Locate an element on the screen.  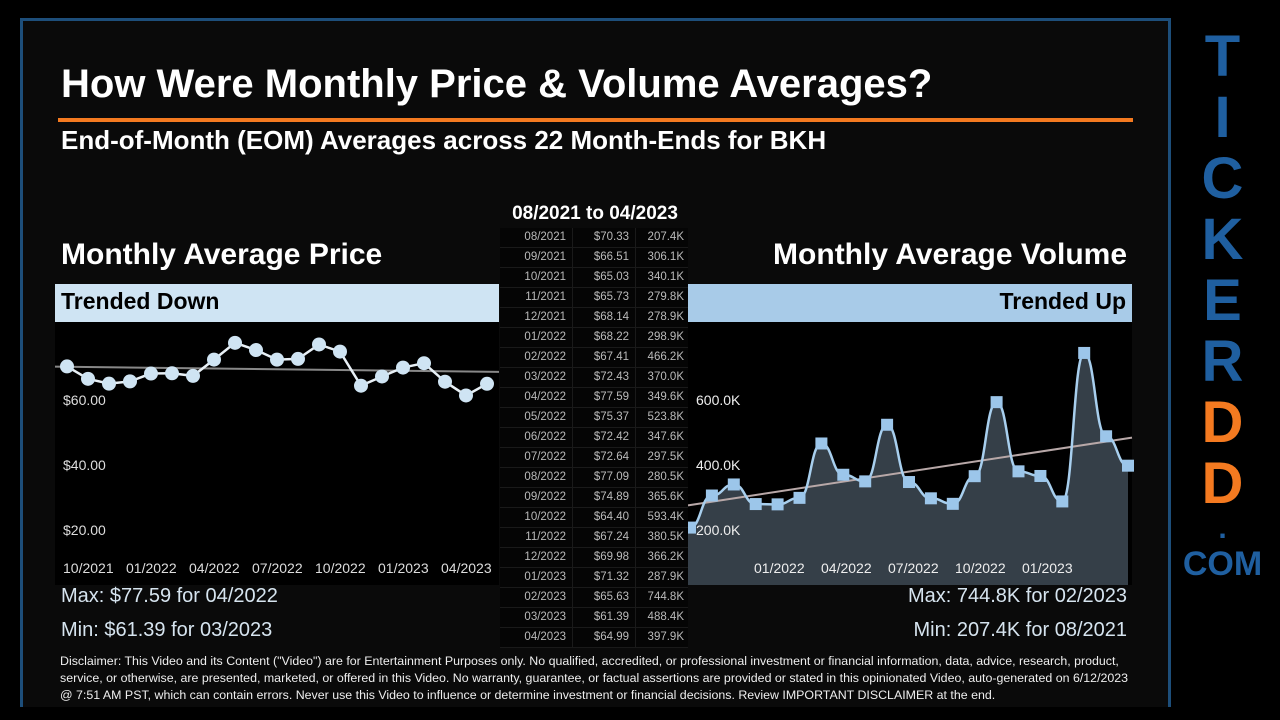
date-range-label: 08/2021 to 04/2023 is located at coordinates (595, 213).